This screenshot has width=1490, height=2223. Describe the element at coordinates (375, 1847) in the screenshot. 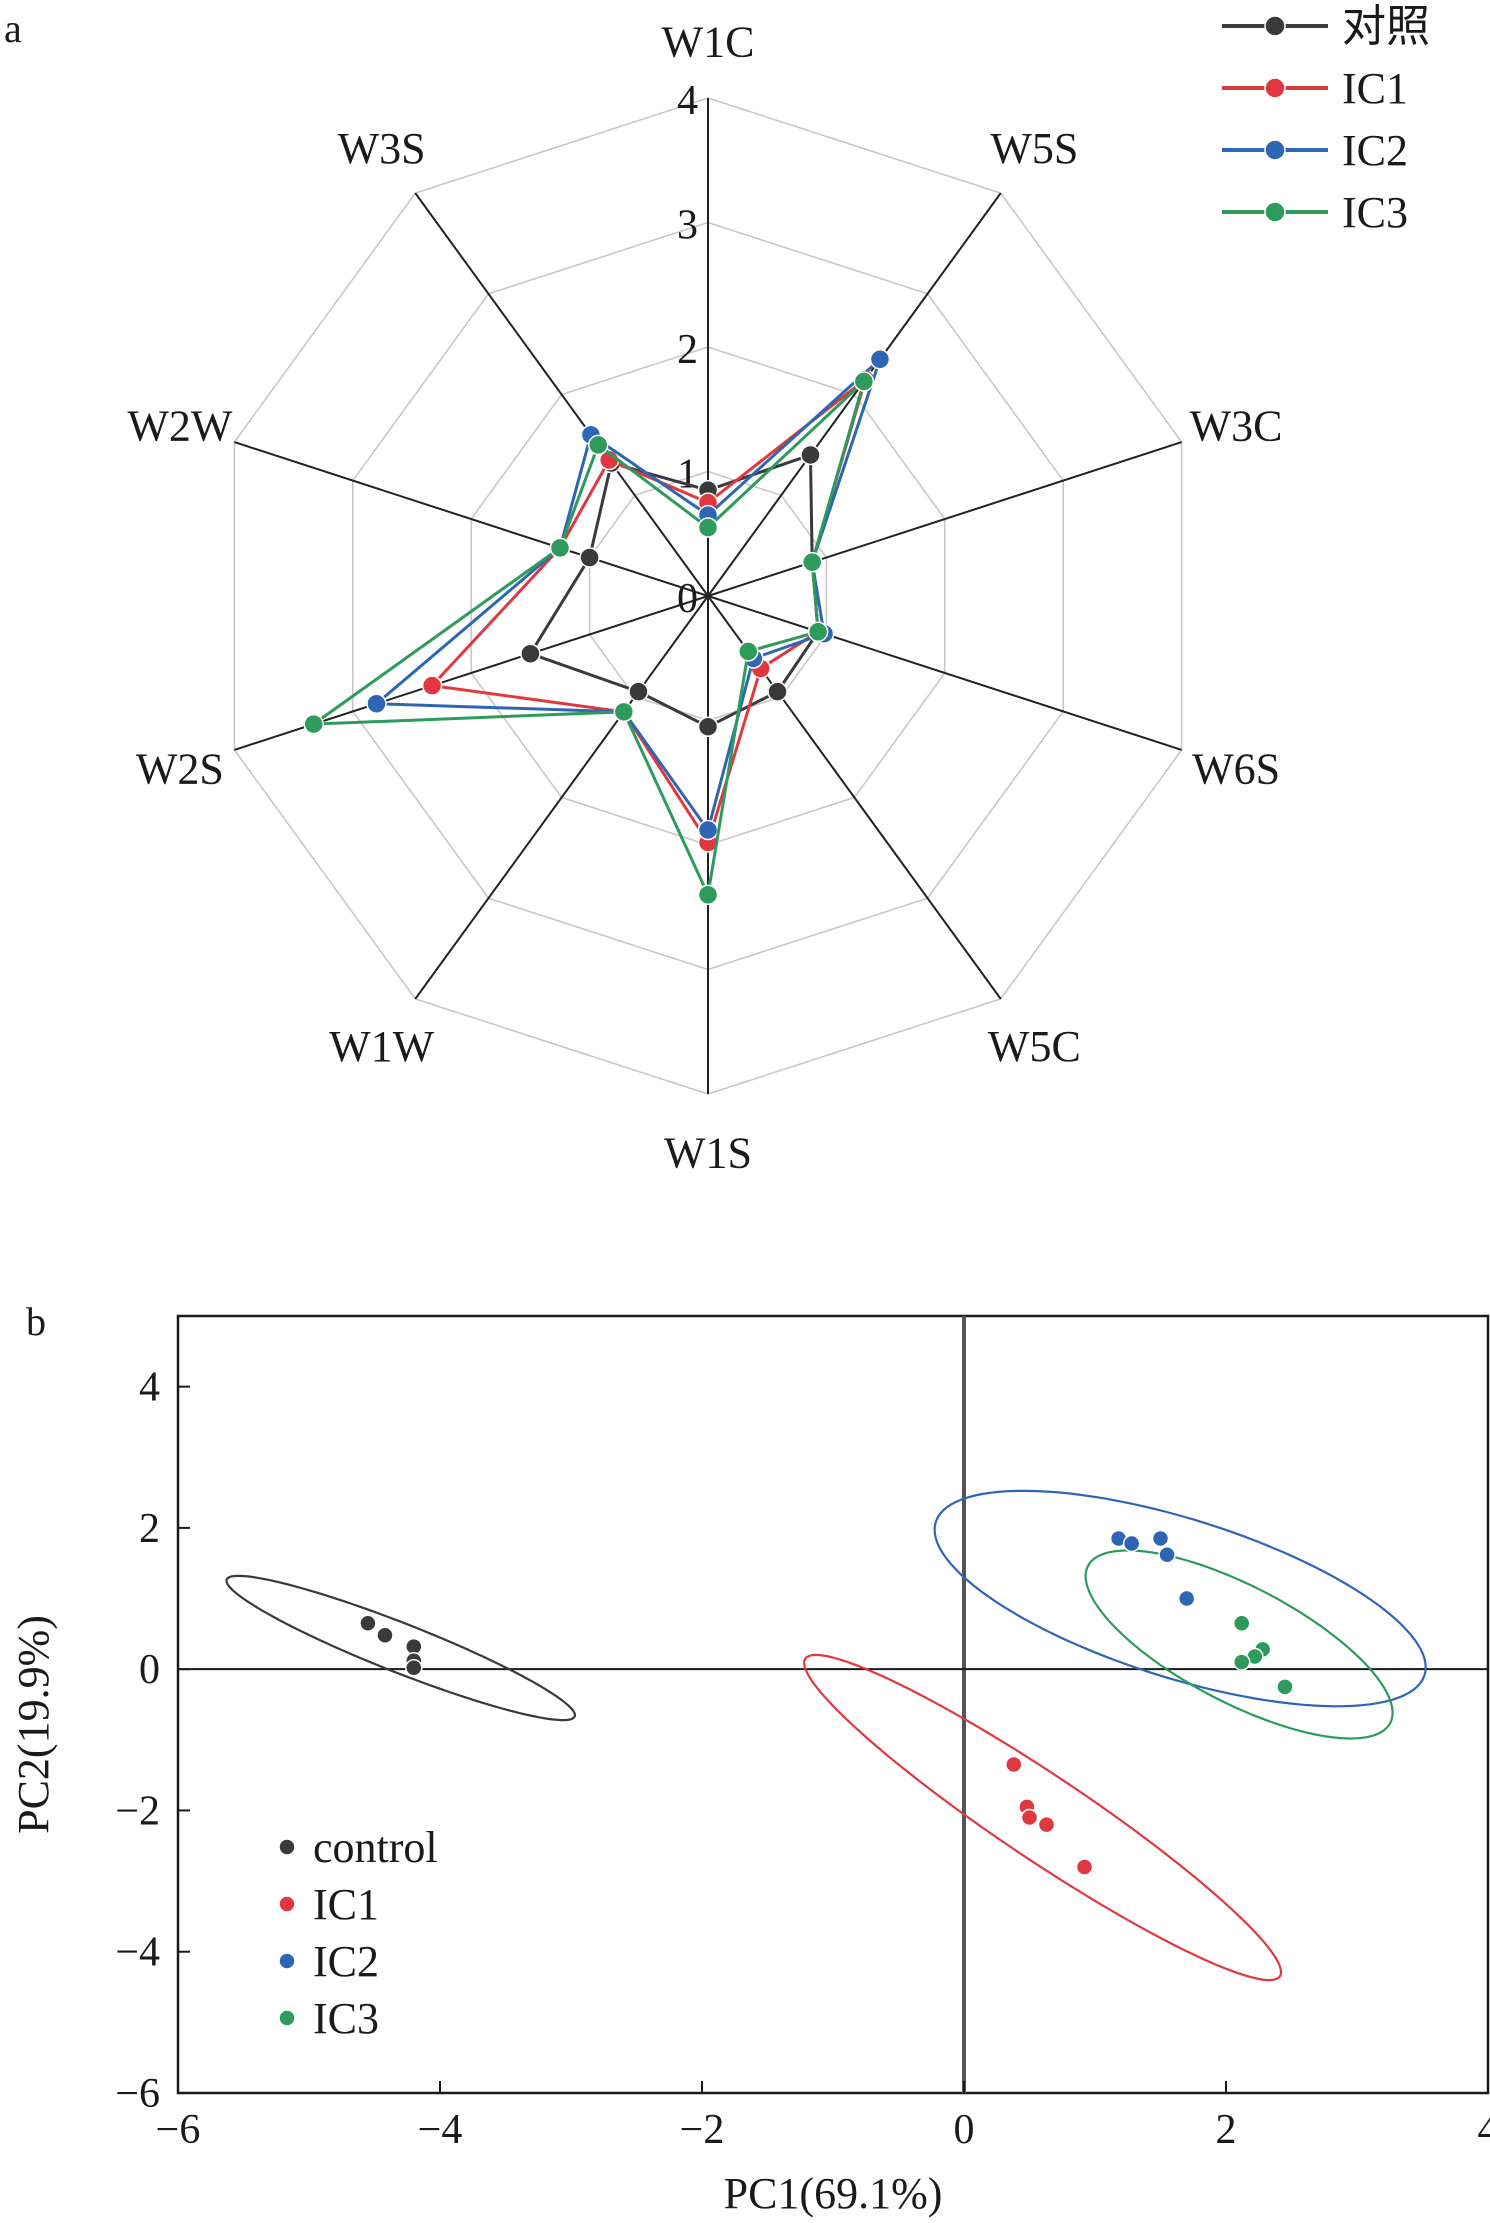

I see `pca-legend-label: control` at that location.